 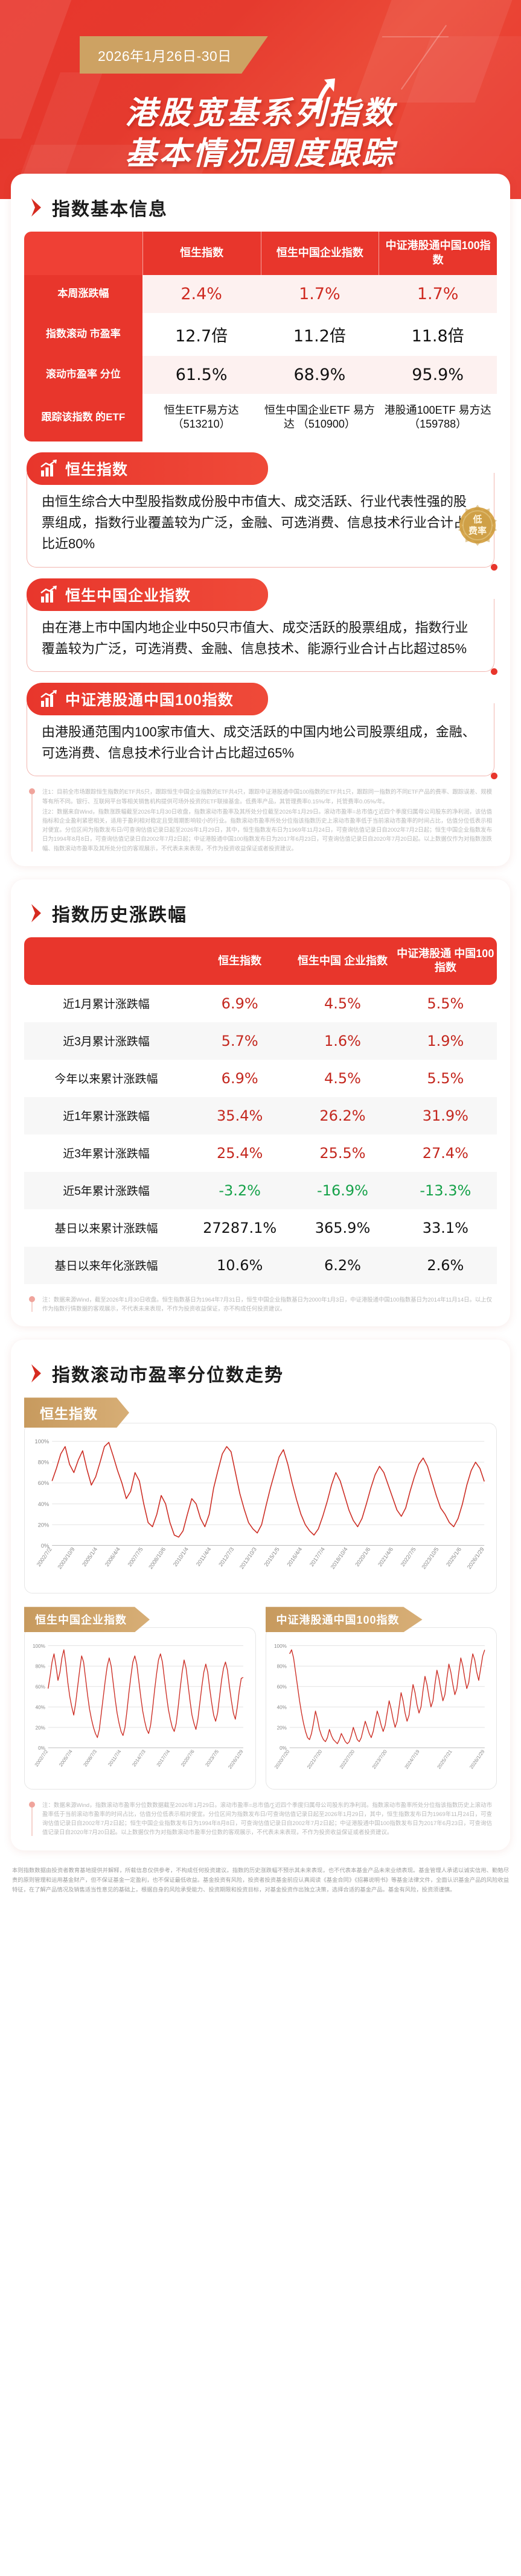 I want to click on cell-value: 26.2%, so click(x=342, y=1116).